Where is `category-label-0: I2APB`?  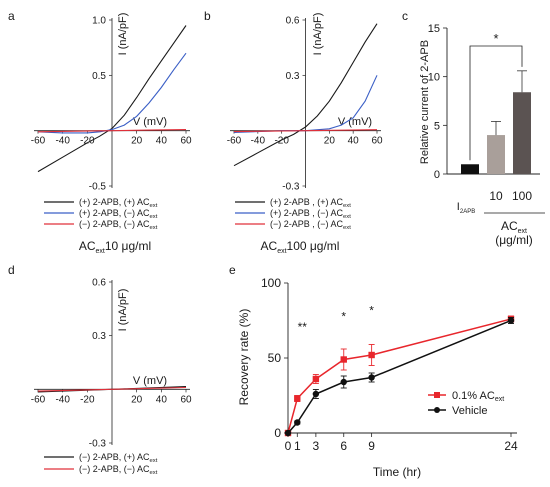 category-label-0: I2APB is located at coordinates (466, 208).